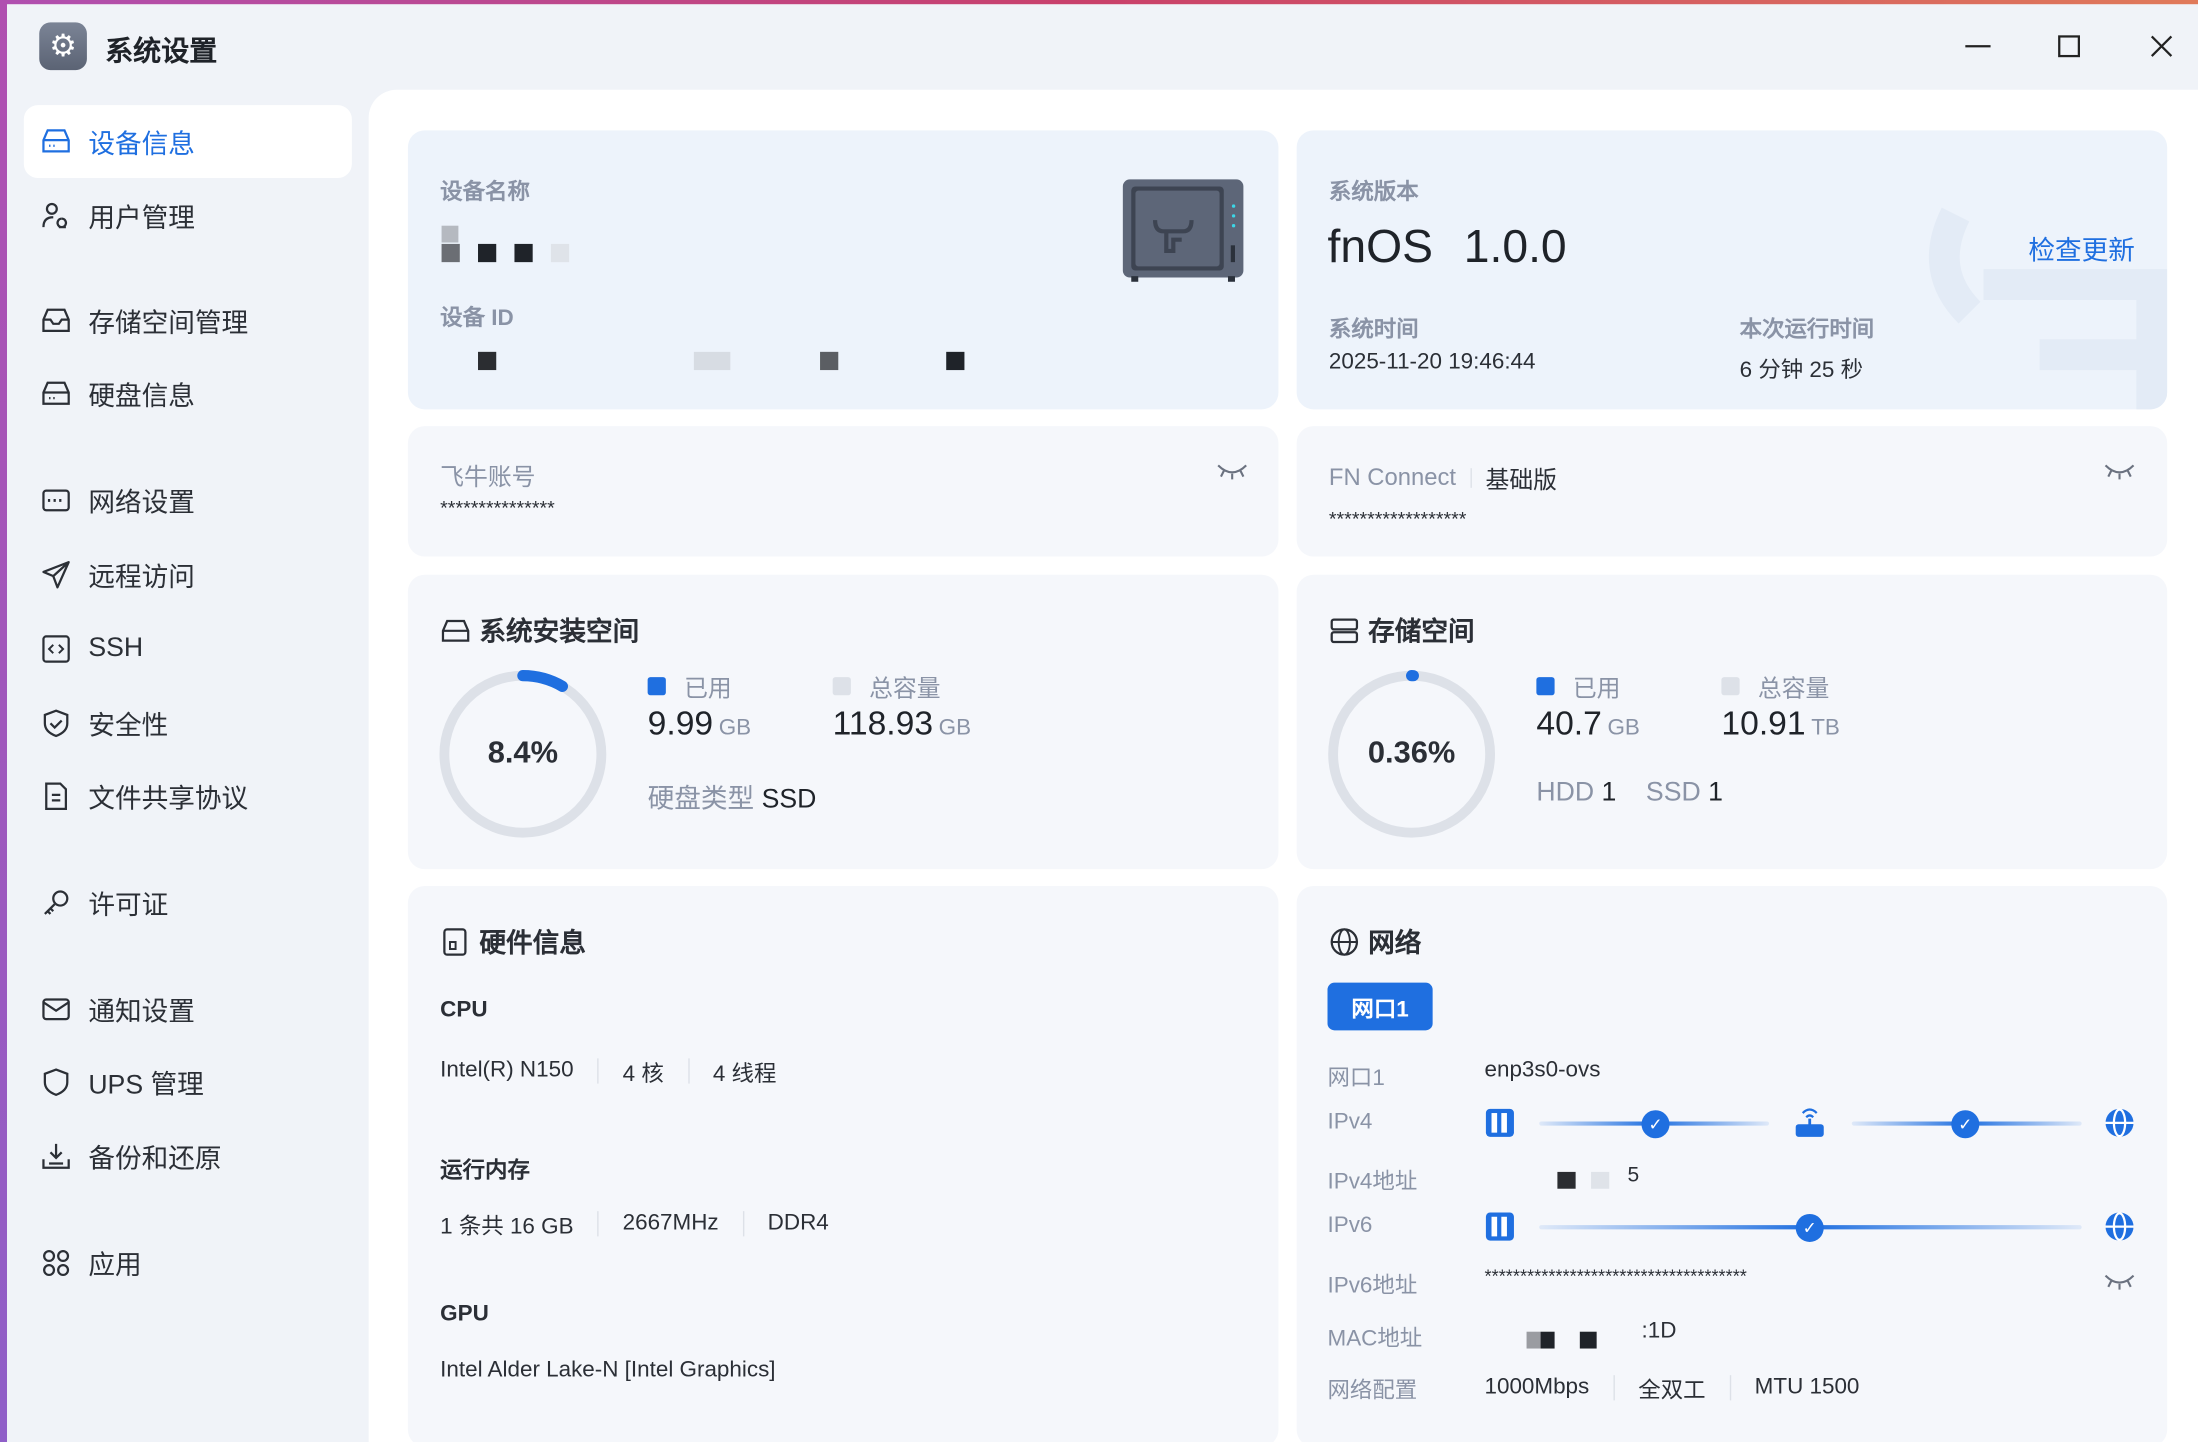 Image resolution: width=2198 pixels, height=1442 pixels. What do you see at coordinates (2162, 46) in the screenshot?
I see `close-button` at bounding box center [2162, 46].